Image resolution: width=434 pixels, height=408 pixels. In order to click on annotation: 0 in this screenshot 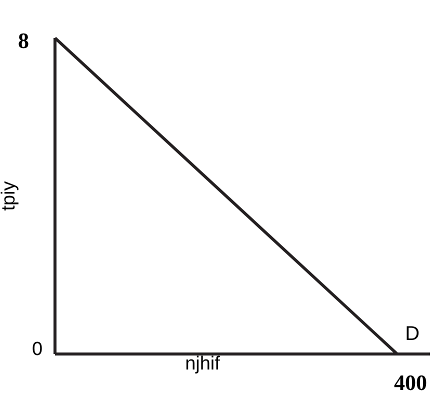, I will do `click(37, 349)`.